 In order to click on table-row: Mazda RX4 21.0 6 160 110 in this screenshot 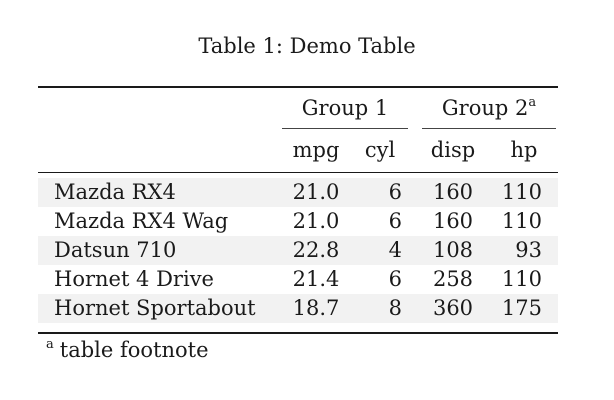, I will do `click(298, 192)`.